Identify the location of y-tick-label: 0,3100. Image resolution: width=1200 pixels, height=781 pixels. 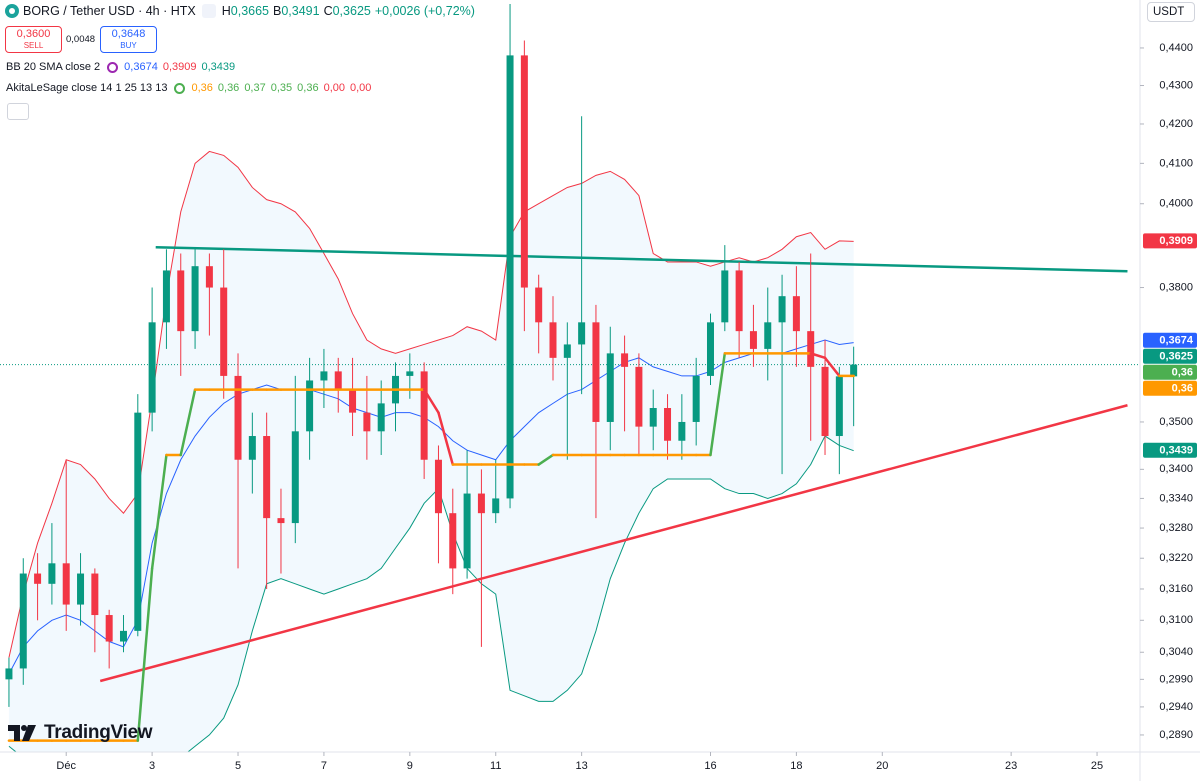
(1176, 620).